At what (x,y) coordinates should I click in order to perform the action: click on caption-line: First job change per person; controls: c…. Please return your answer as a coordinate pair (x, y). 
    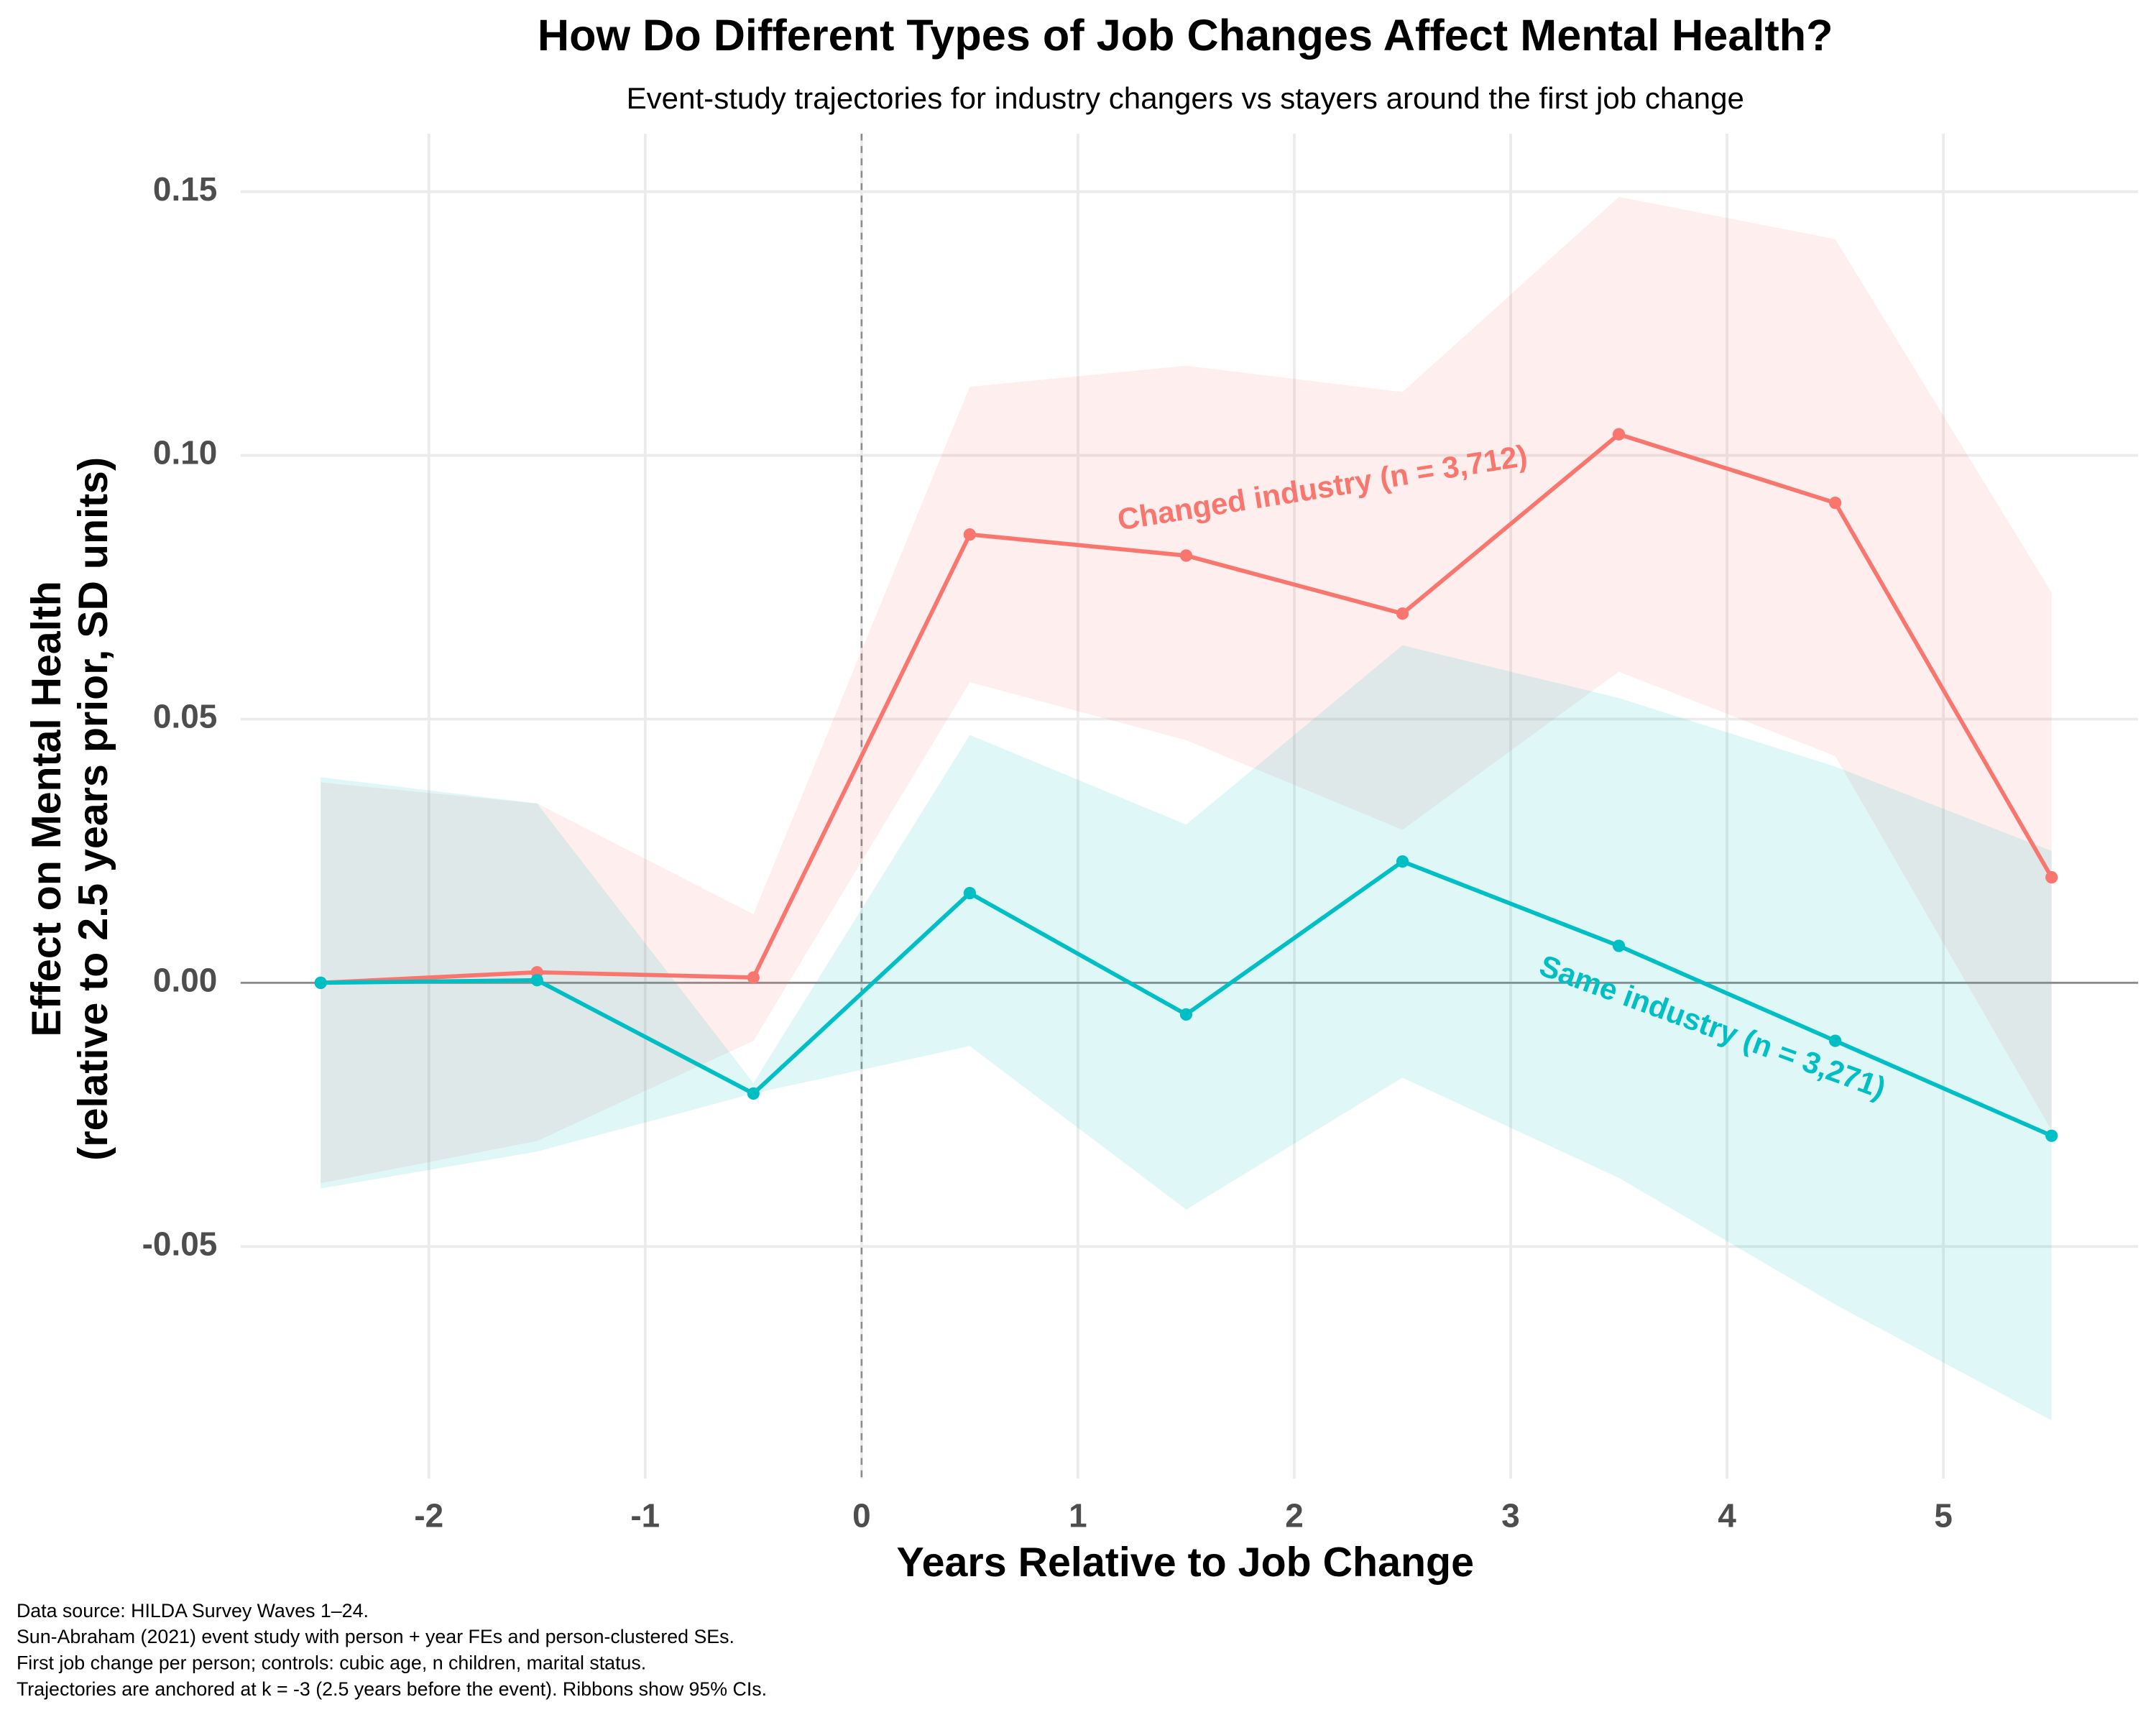
    Looking at the image, I should click on (331, 1663).